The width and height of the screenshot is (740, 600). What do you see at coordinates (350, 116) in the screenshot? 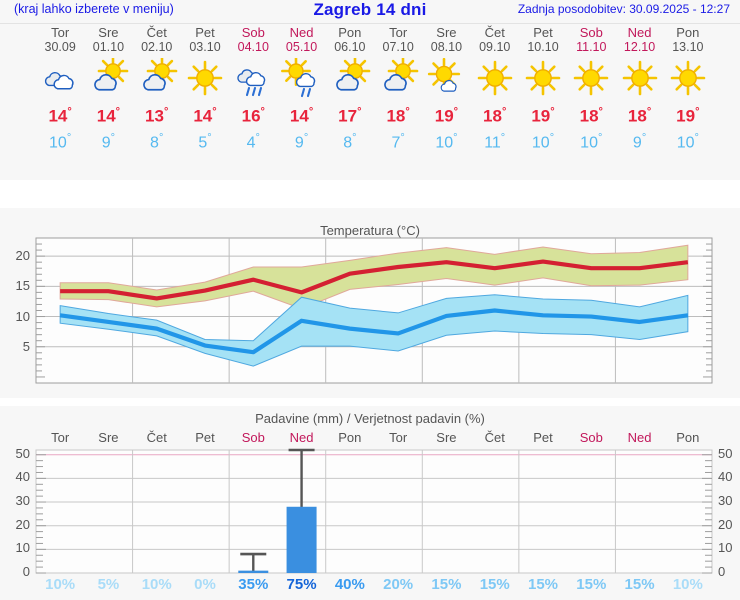
I see `temp-max: 17°` at bounding box center [350, 116].